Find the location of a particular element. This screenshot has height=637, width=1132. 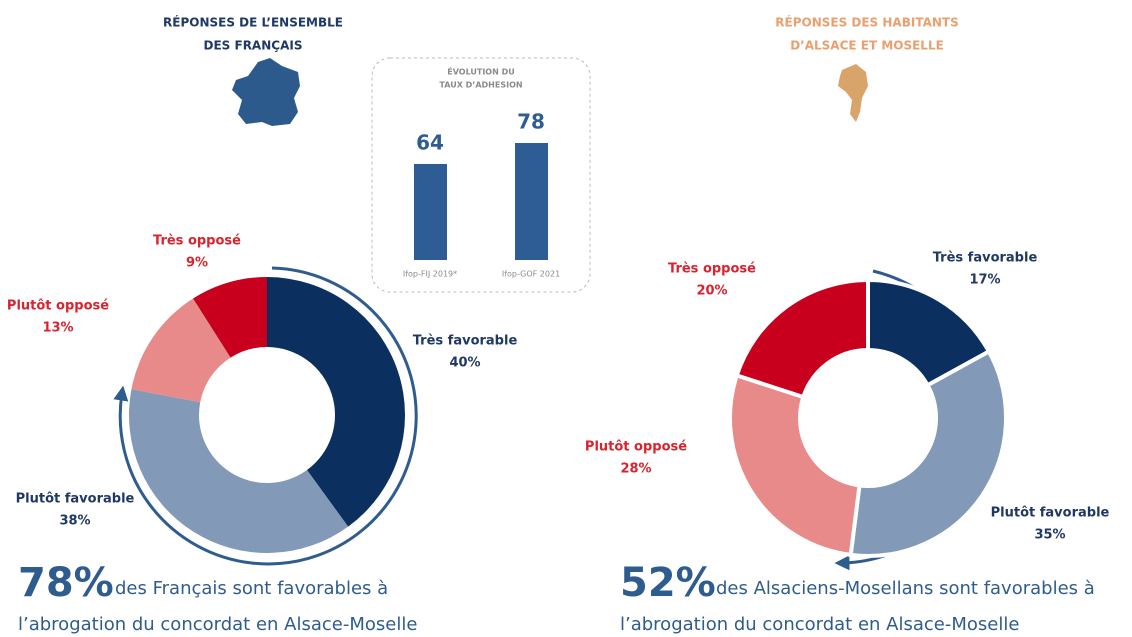

chart-title: DES FRANÇAIS is located at coordinates (253, 46).